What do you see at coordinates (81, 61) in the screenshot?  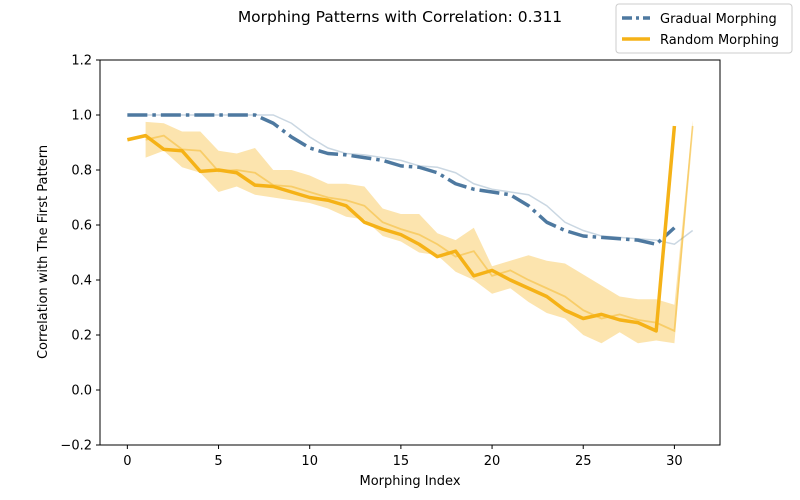 I see `y-tick-label: 1.2` at bounding box center [81, 61].